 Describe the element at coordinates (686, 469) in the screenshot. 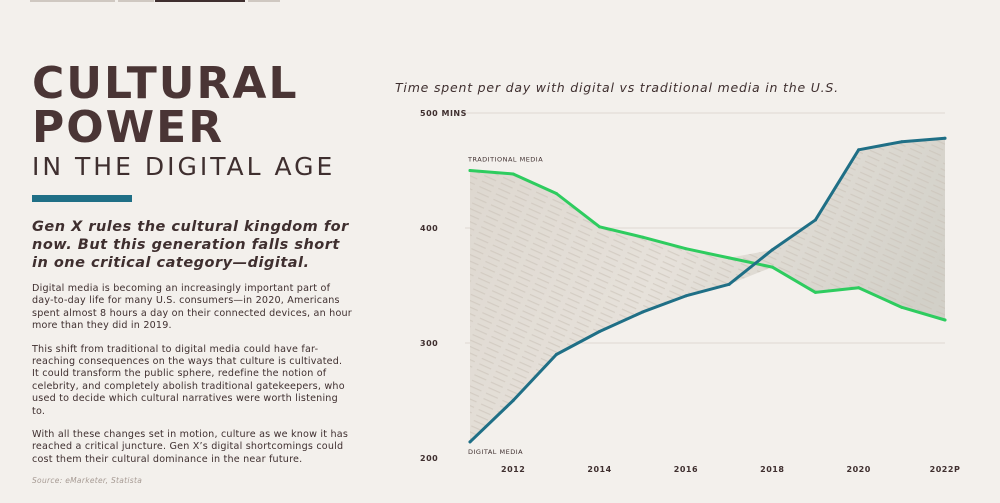

I see `x-tick-label: 2016` at that location.